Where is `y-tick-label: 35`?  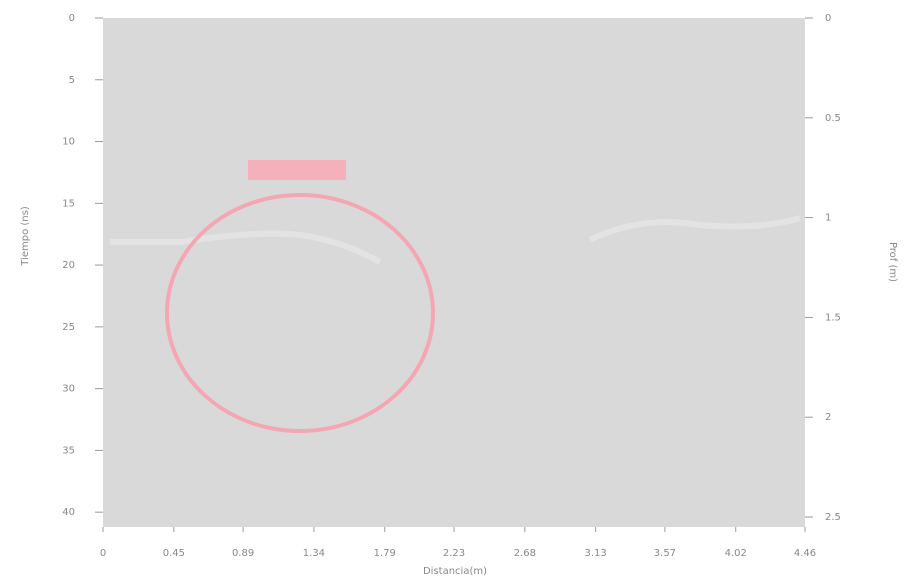 y-tick-label: 35 is located at coordinates (68, 450).